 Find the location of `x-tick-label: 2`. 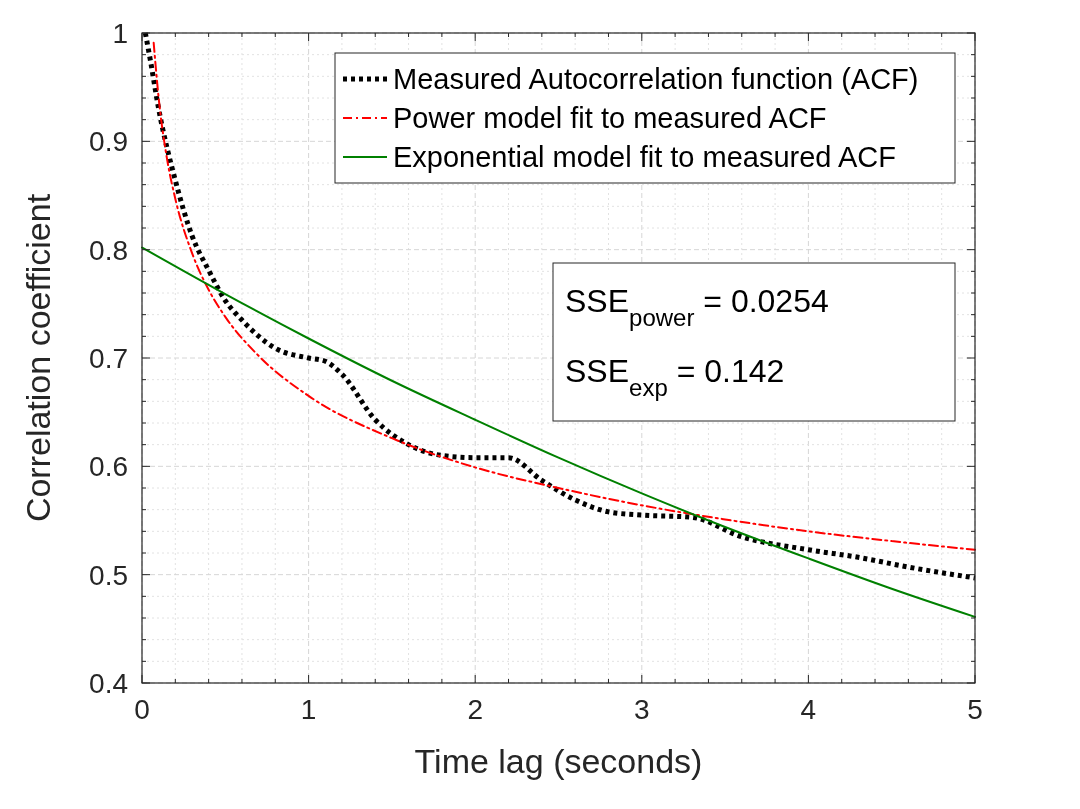

x-tick-label: 2 is located at coordinates (475, 709).